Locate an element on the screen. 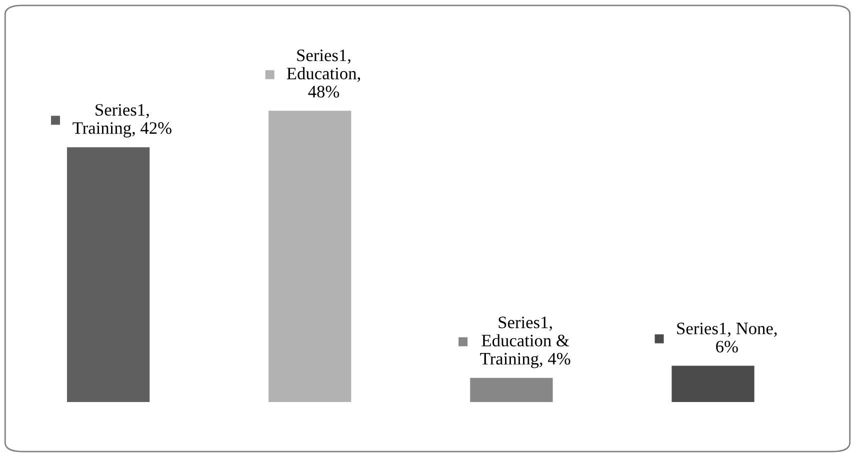 This screenshot has width=855, height=457. data-label: Series1, Training, 42% is located at coordinates (122, 121).